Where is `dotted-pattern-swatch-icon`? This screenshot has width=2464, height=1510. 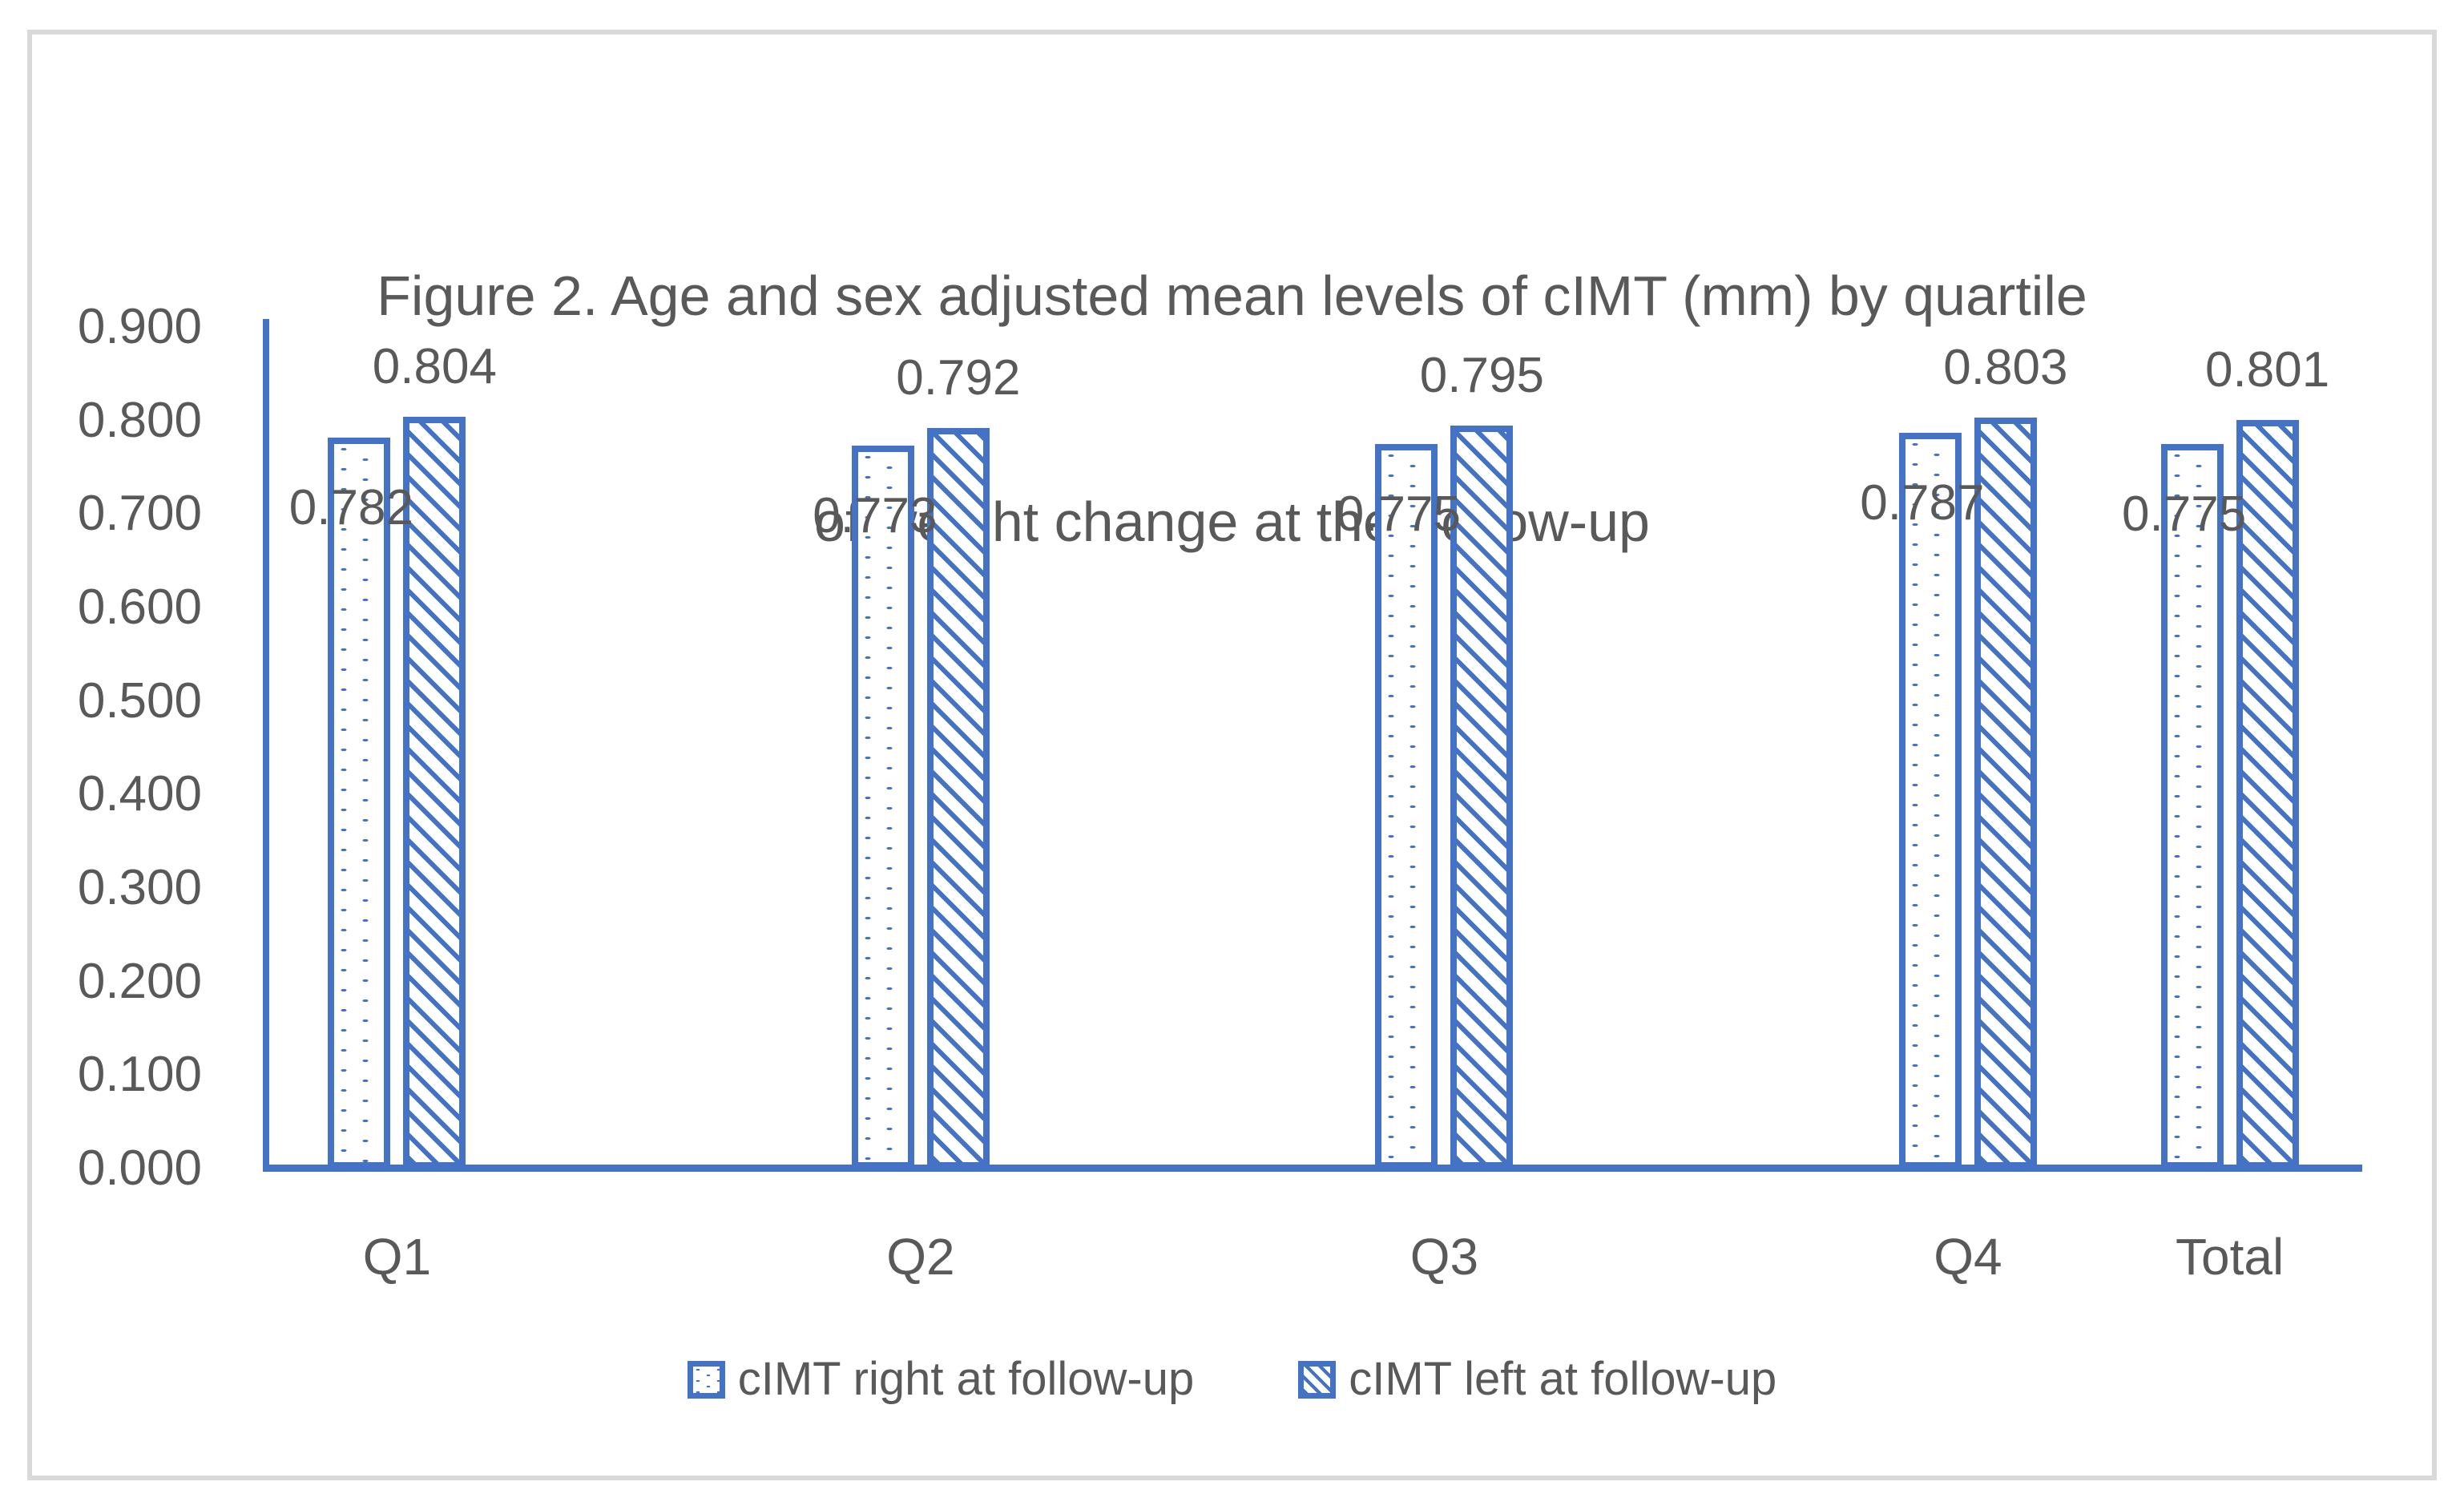 dotted-pattern-swatch-icon is located at coordinates (706, 1380).